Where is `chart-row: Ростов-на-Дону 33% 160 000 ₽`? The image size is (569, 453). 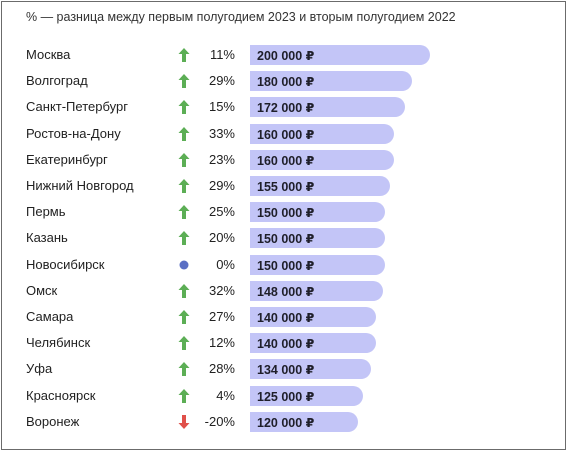
chart-row: Ростов-на-Дону 33% 160 000 ₽ is located at coordinates (284, 134).